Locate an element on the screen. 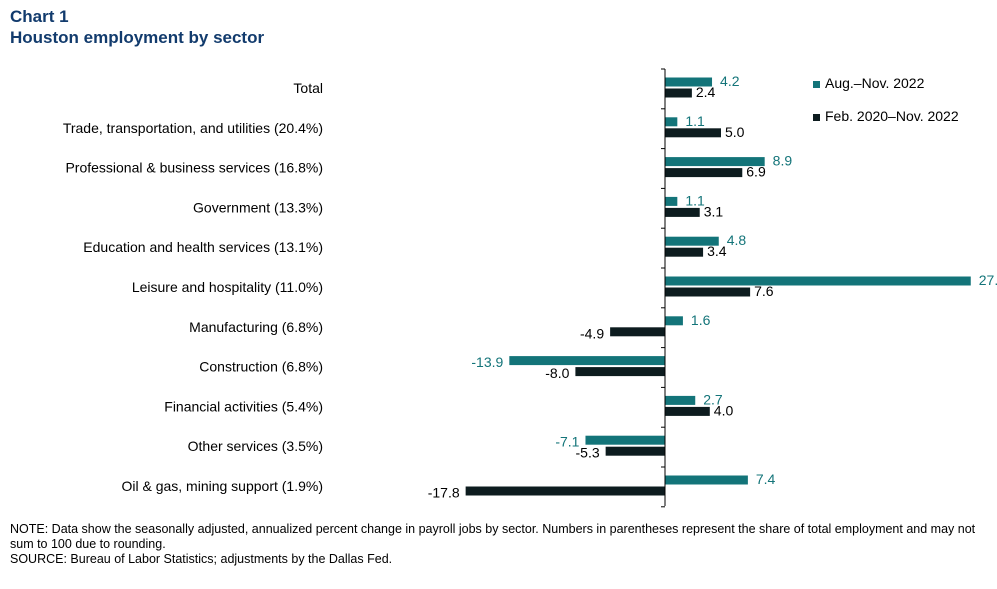 The image size is (997, 589). data-label-series-2: -17.8 is located at coordinates (444, 493).